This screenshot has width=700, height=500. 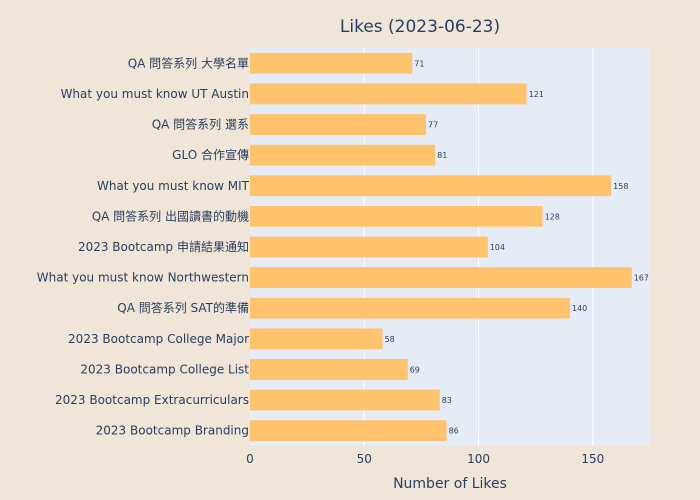 What do you see at coordinates (188, 62) in the screenshot?
I see `category-label: QA 問答系列 大學名單` at bounding box center [188, 62].